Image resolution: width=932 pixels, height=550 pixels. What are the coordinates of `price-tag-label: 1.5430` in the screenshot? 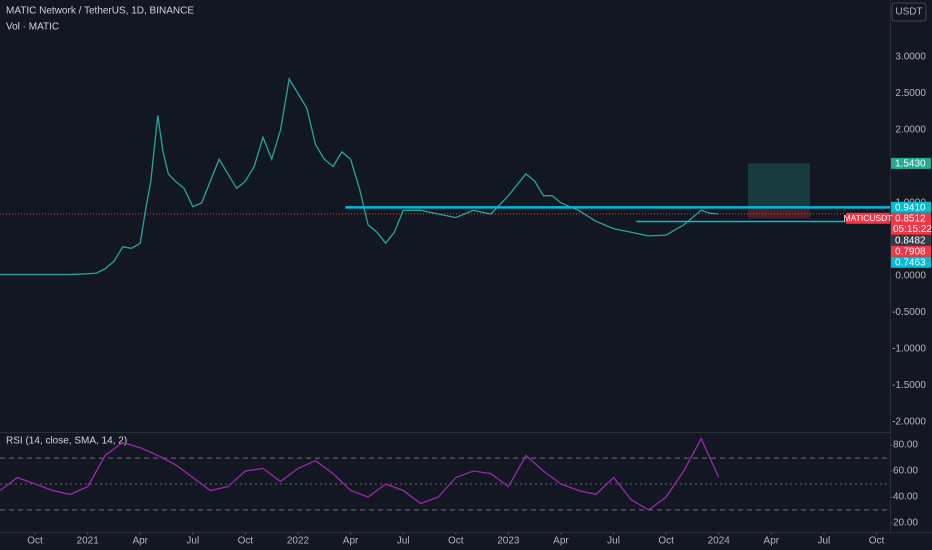 It's located at (910, 163).